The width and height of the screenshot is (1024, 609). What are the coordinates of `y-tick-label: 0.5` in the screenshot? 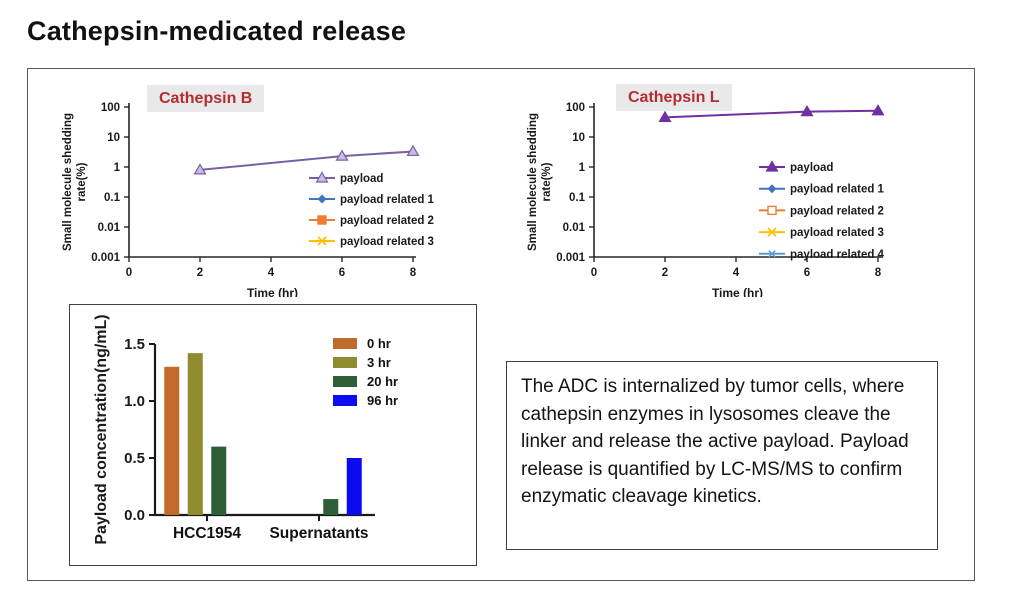 It's located at (134, 458).